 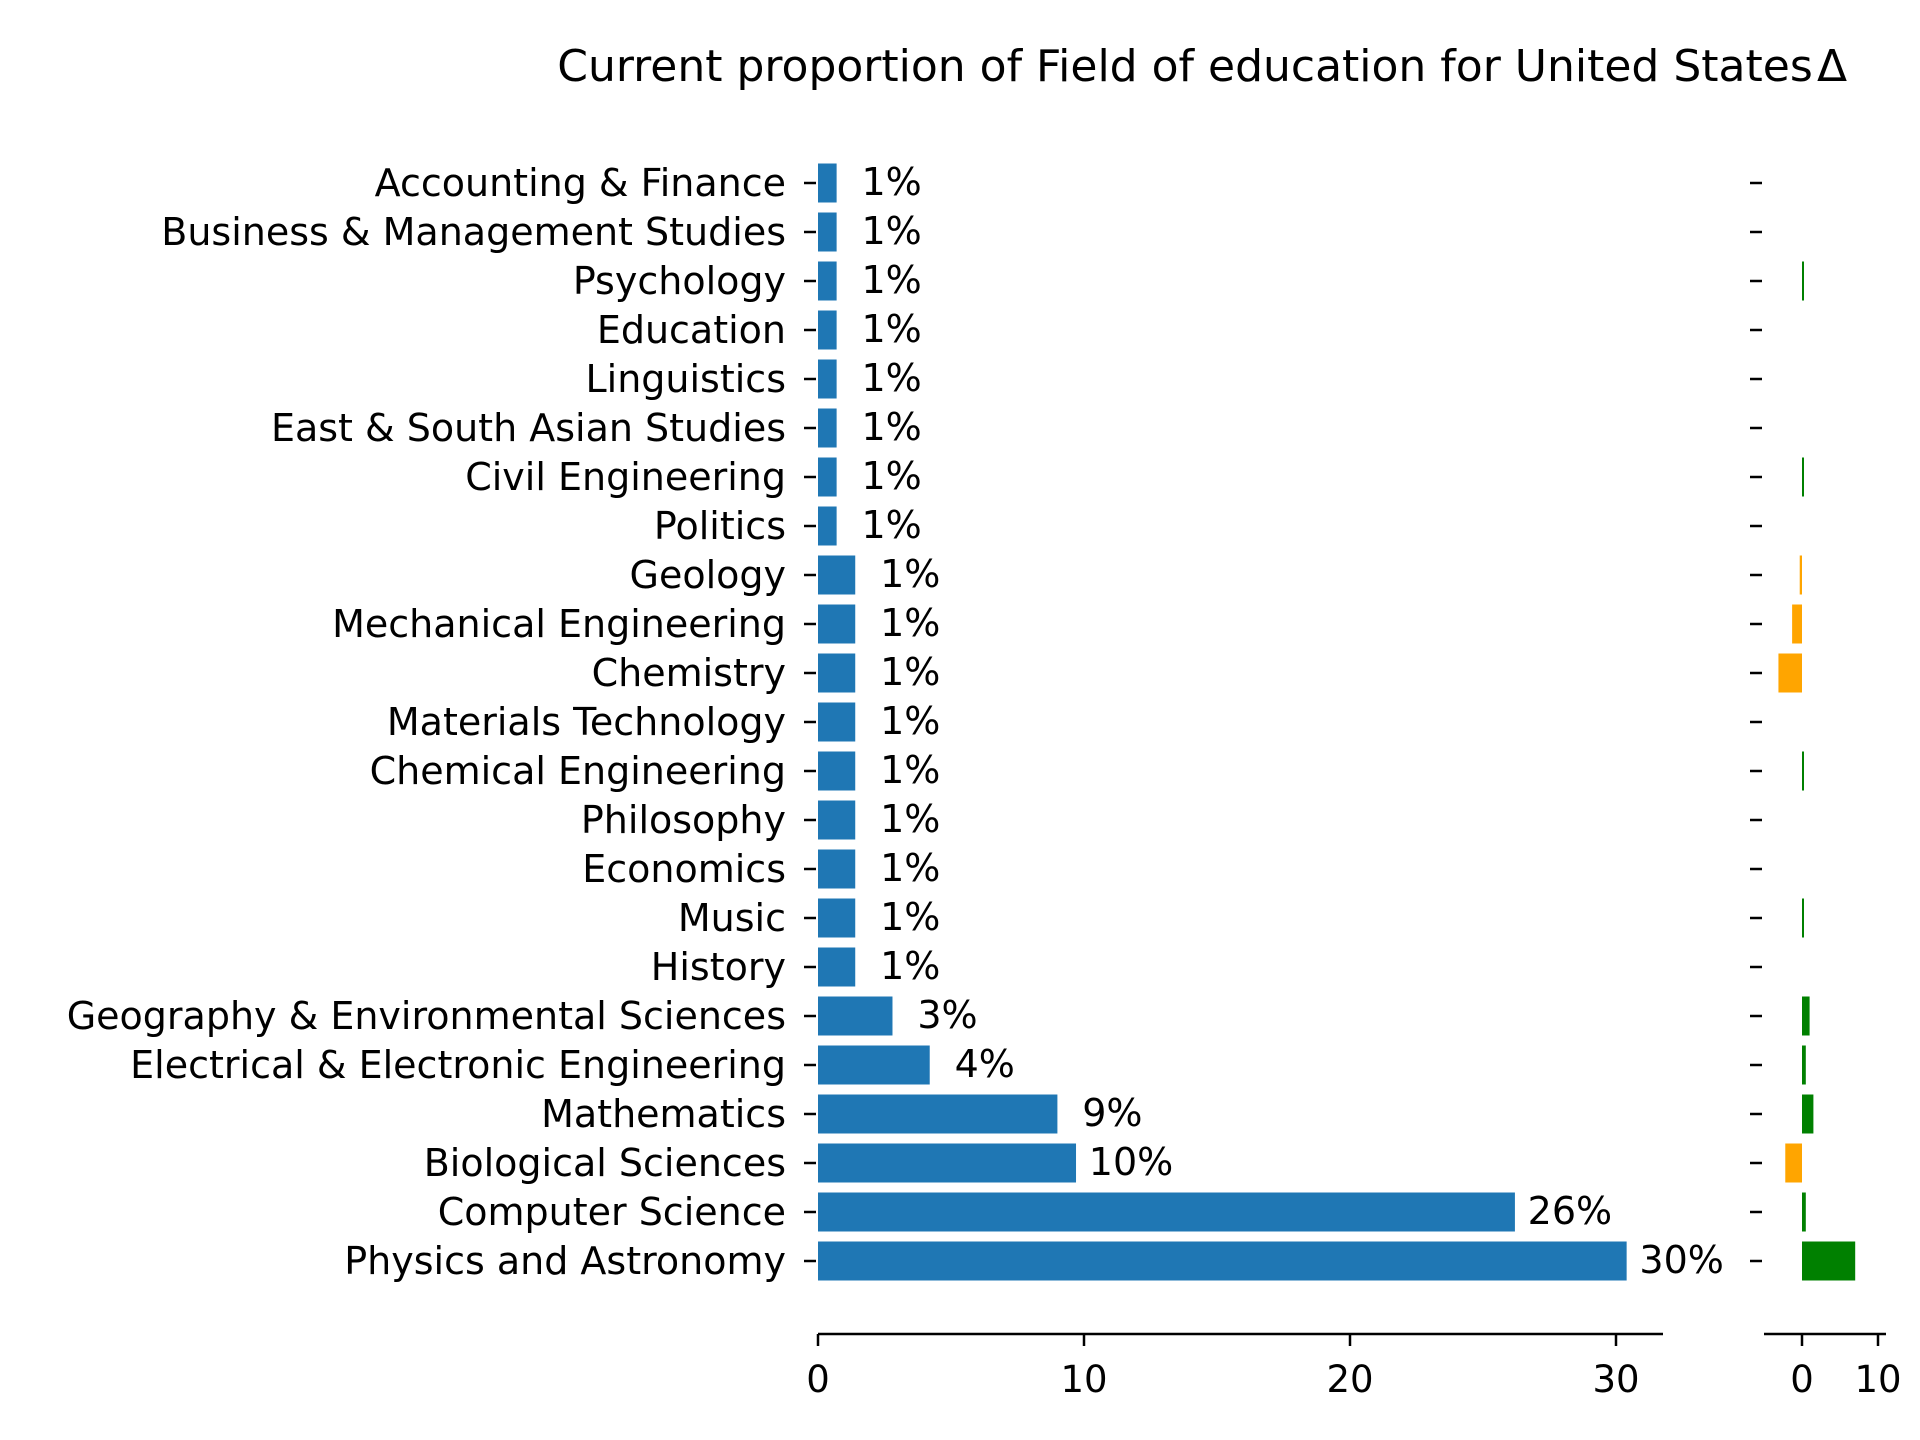 What do you see at coordinates (1877, 1379) in the screenshot?
I see `delta-x-tick-label: 10` at bounding box center [1877, 1379].